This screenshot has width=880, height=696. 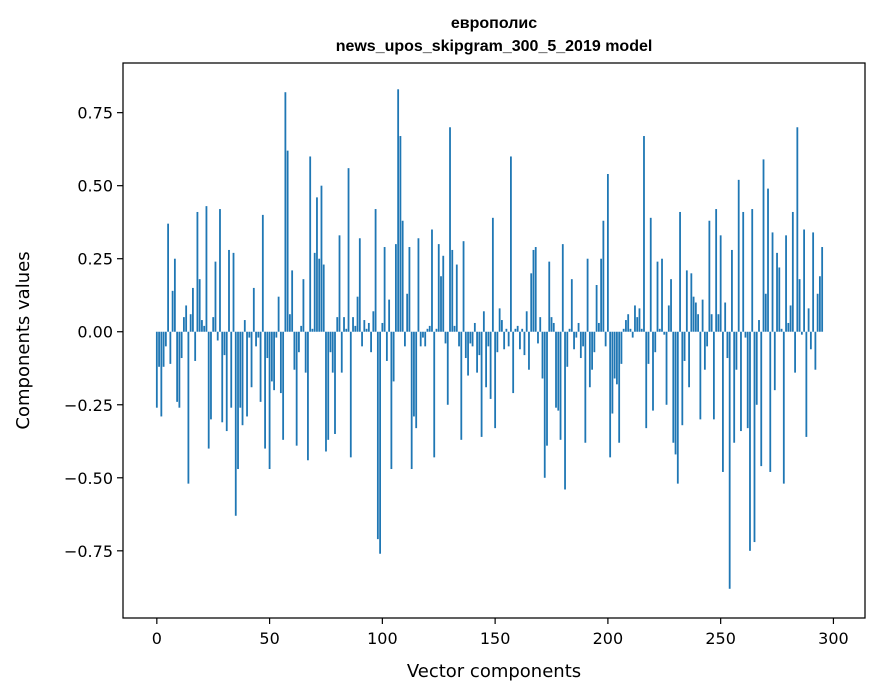 What do you see at coordinates (720, 638) in the screenshot?
I see `x-tick-label: 250` at bounding box center [720, 638].